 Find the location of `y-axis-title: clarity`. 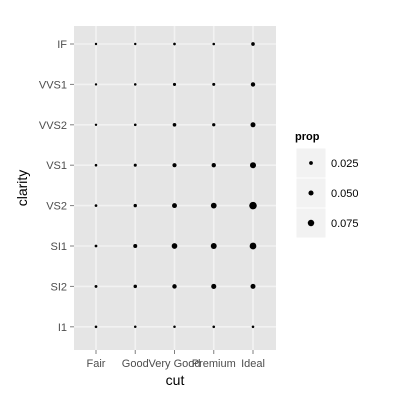

y-axis-title: clarity is located at coordinates (22, 188).